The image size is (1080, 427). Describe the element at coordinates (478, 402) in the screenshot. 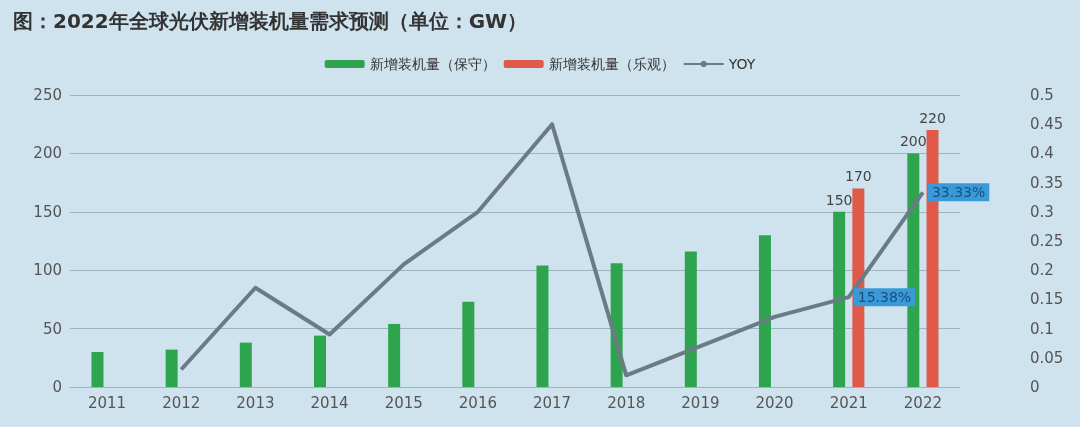

I see `x-tick-label: 2016` at that location.